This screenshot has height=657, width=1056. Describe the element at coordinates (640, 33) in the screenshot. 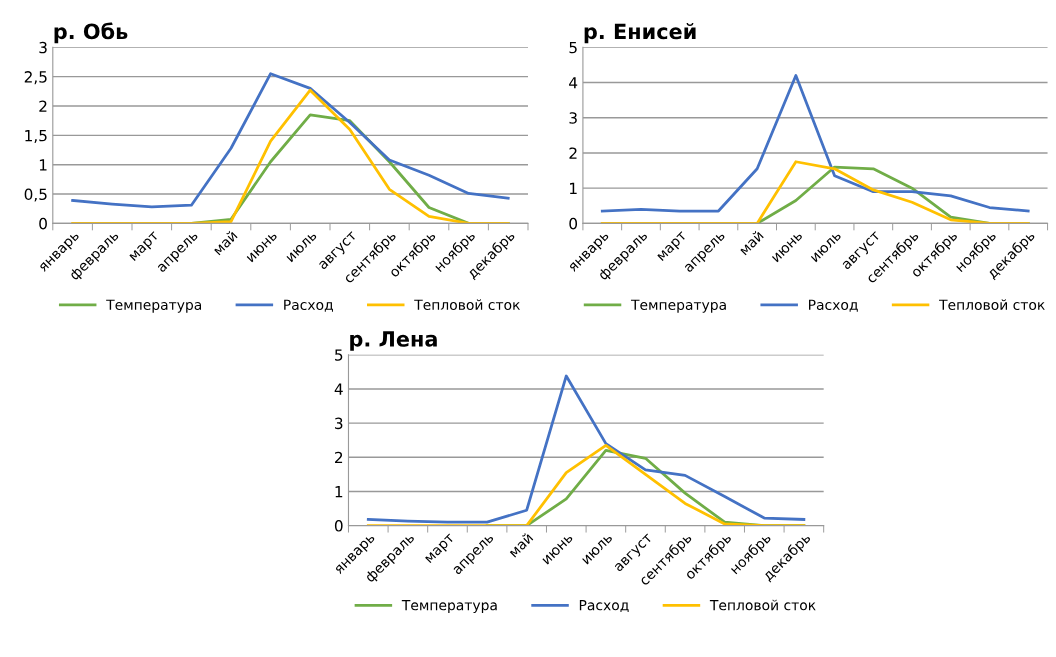

I see `chart-title: р. Енисей` at that location.